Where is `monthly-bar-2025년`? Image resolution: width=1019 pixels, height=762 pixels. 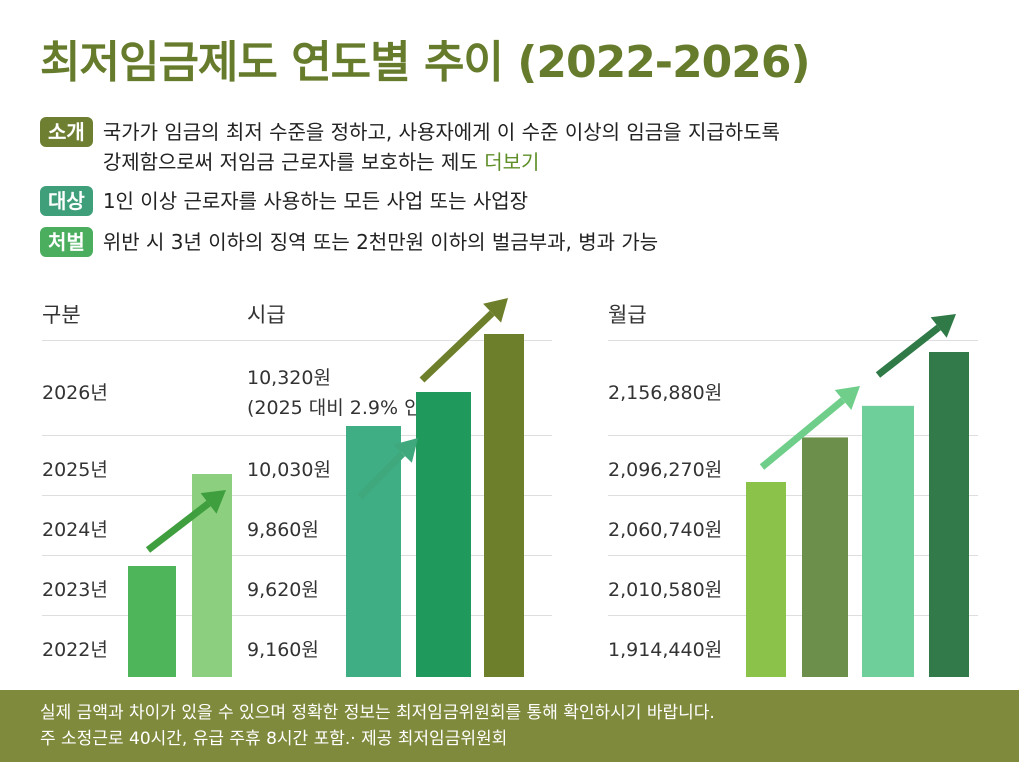
monthly-bar-2025년 is located at coordinates (888, 541).